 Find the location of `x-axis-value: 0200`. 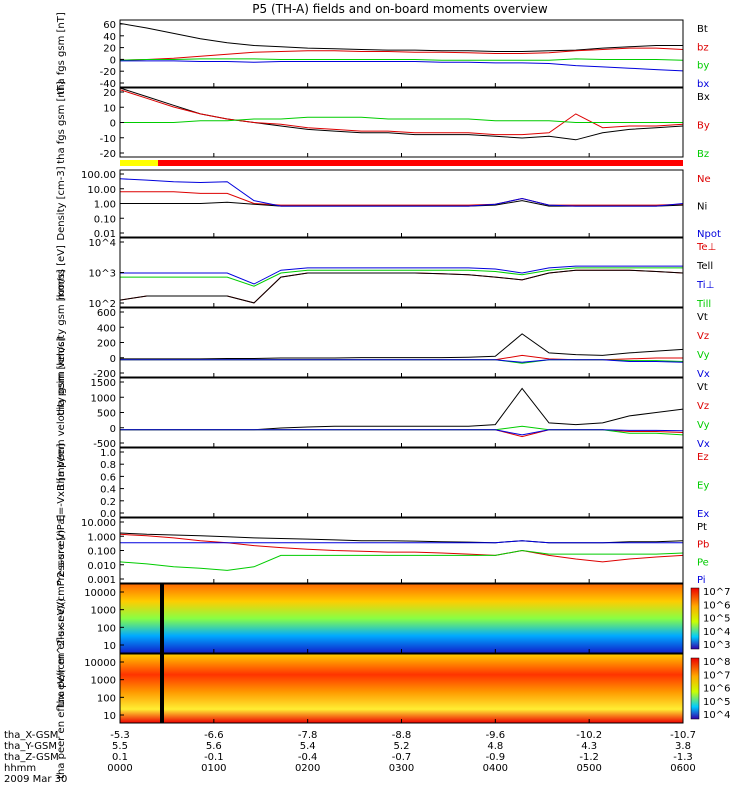

x-axis-value: 0200 is located at coordinates (307, 768).